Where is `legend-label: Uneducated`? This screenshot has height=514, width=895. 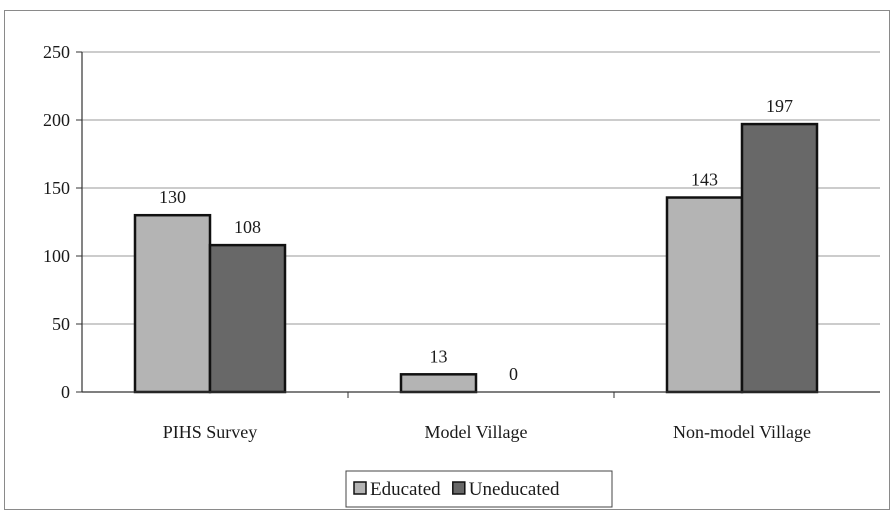 legend-label: Uneducated is located at coordinates (514, 489).